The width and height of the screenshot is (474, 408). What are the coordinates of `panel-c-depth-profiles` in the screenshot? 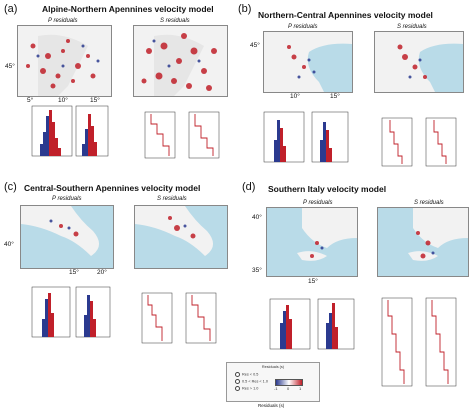 It's located at (179, 318).